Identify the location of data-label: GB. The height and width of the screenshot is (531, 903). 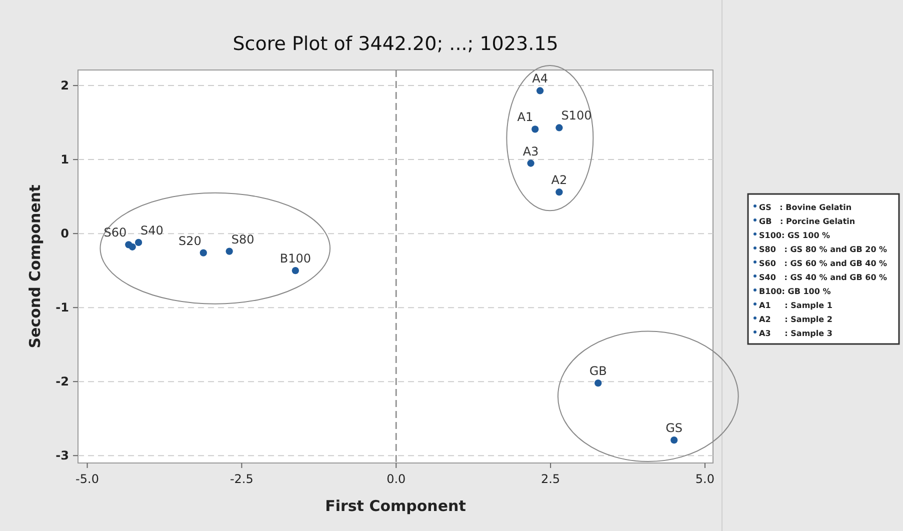
(598, 371).